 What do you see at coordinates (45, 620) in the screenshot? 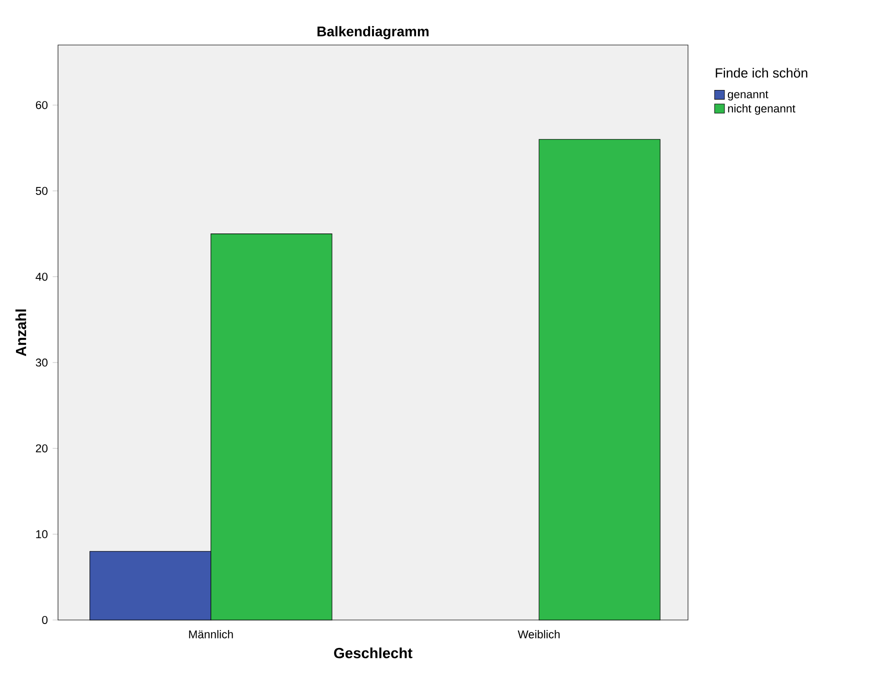
I see `y-tick-label: 0` at bounding box center [45, 620].